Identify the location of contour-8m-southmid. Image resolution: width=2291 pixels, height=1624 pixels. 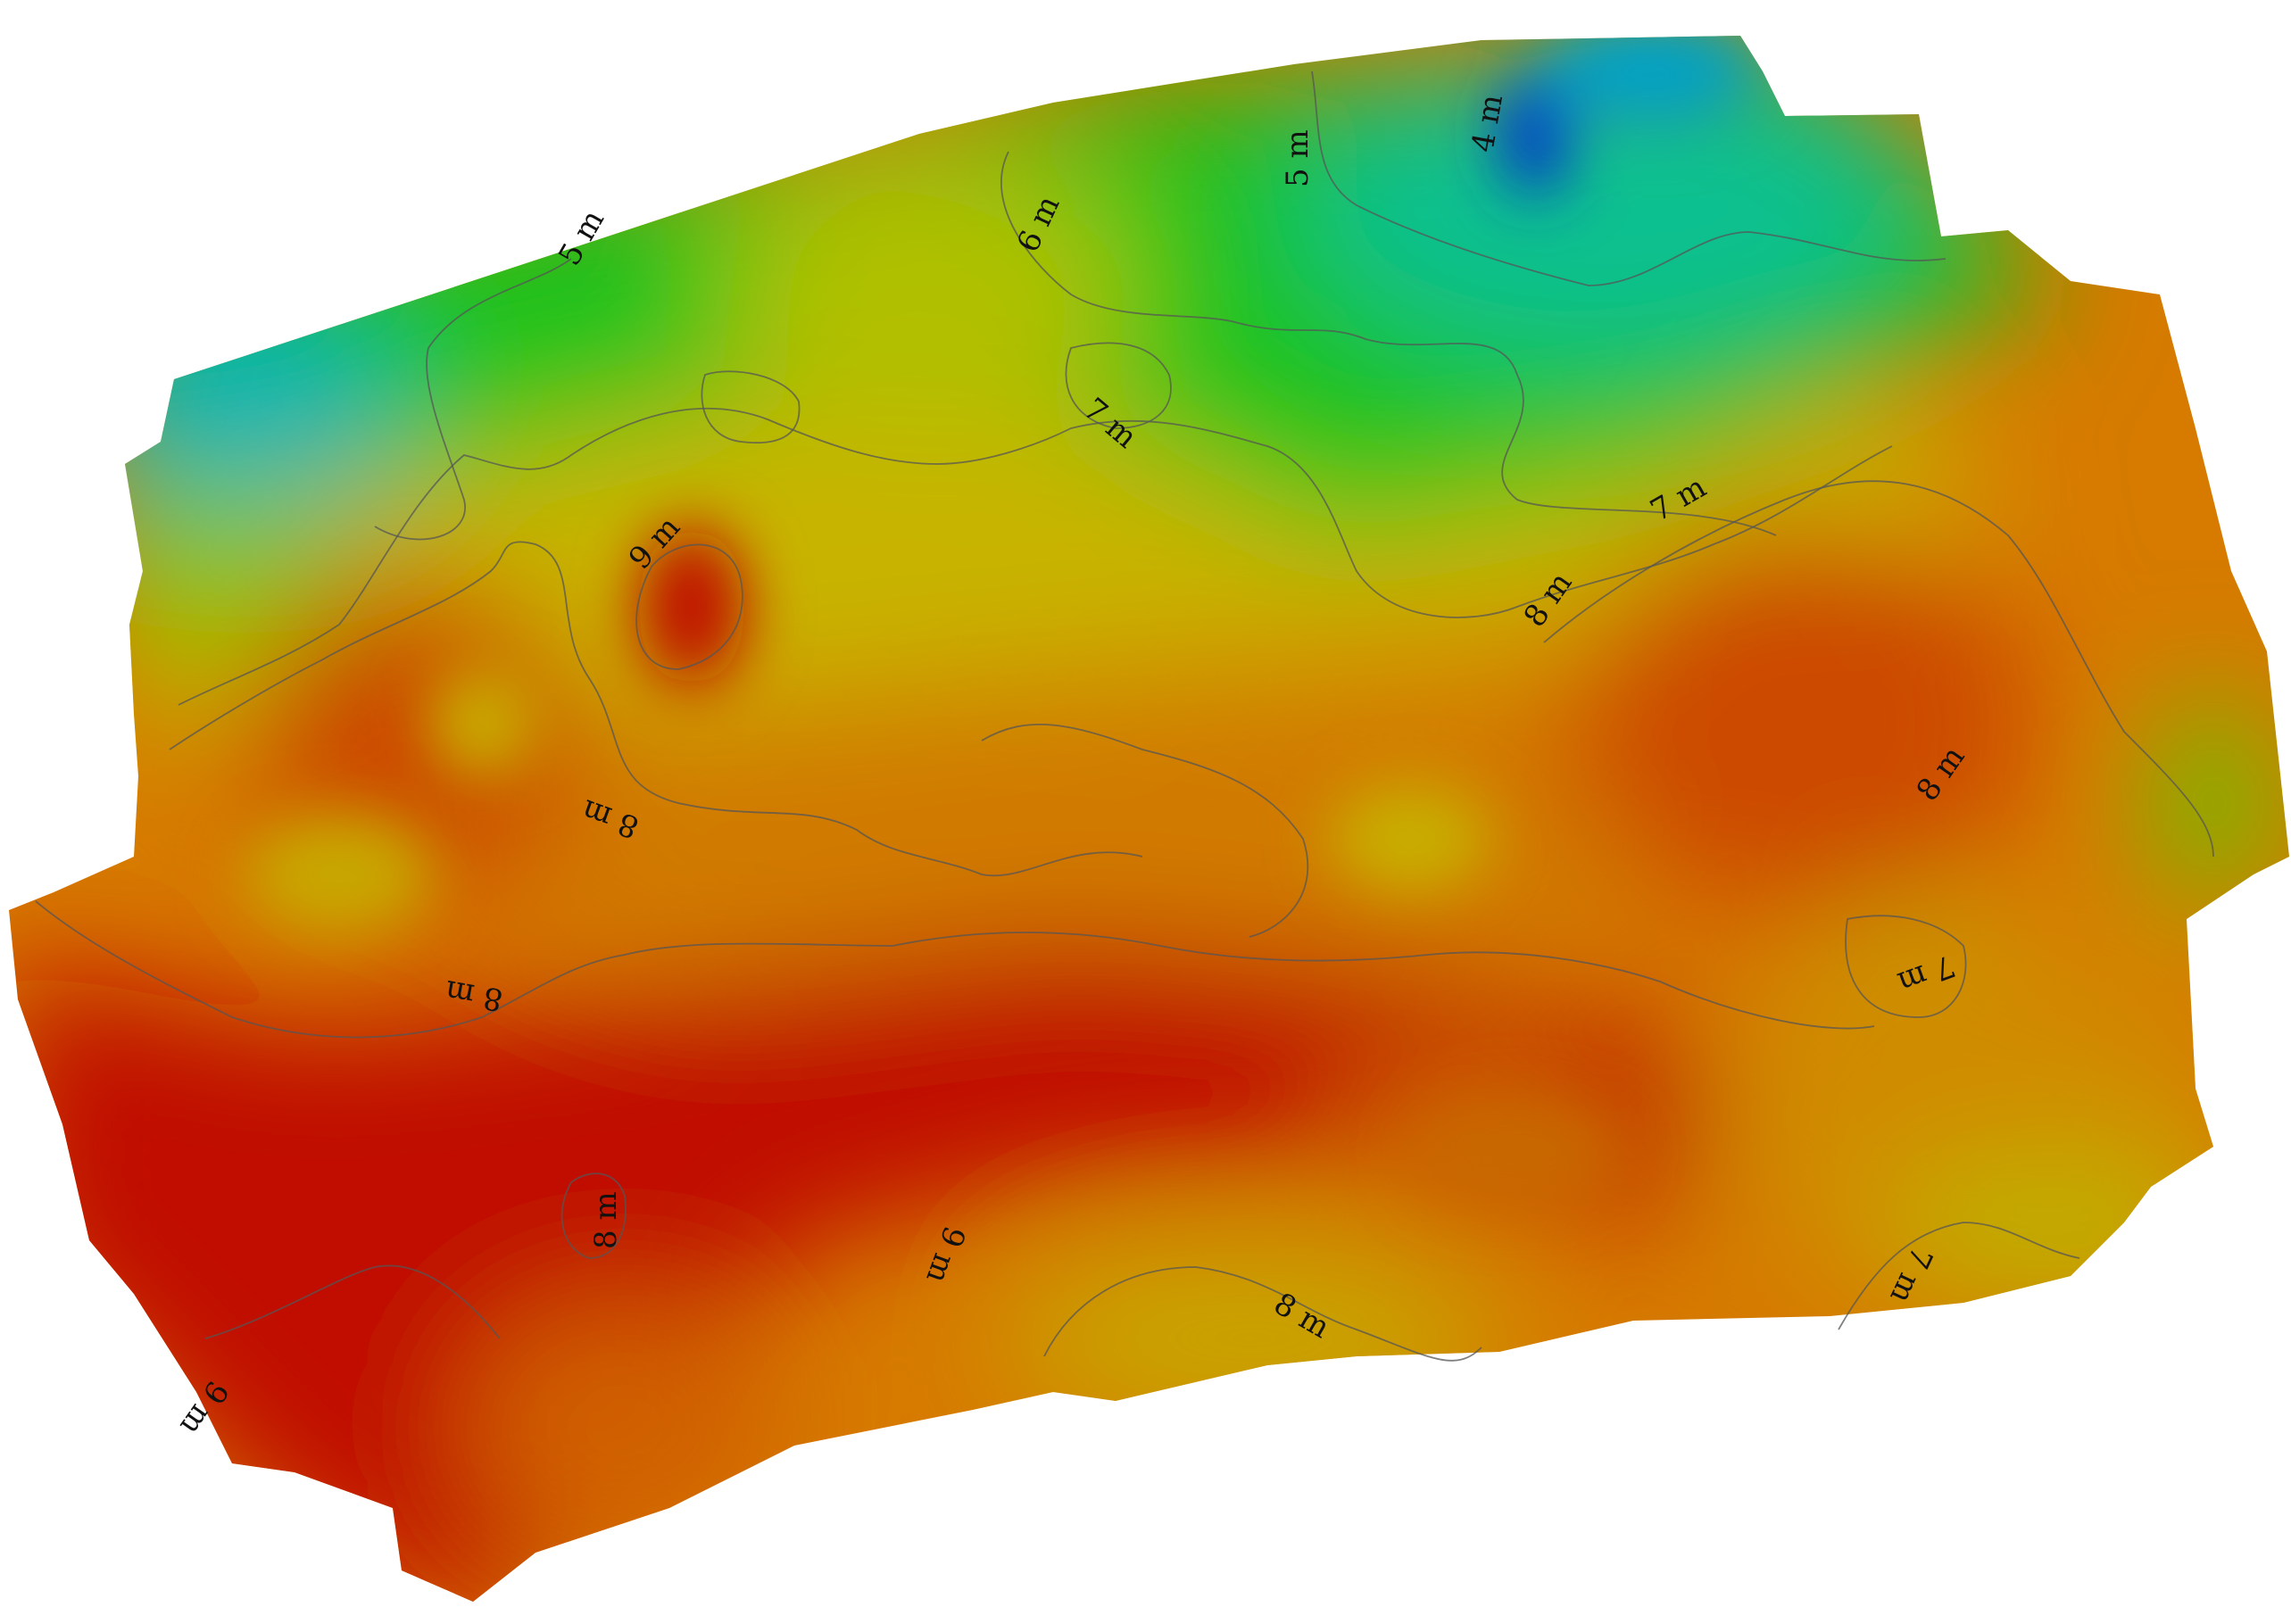
(1262, 1314).